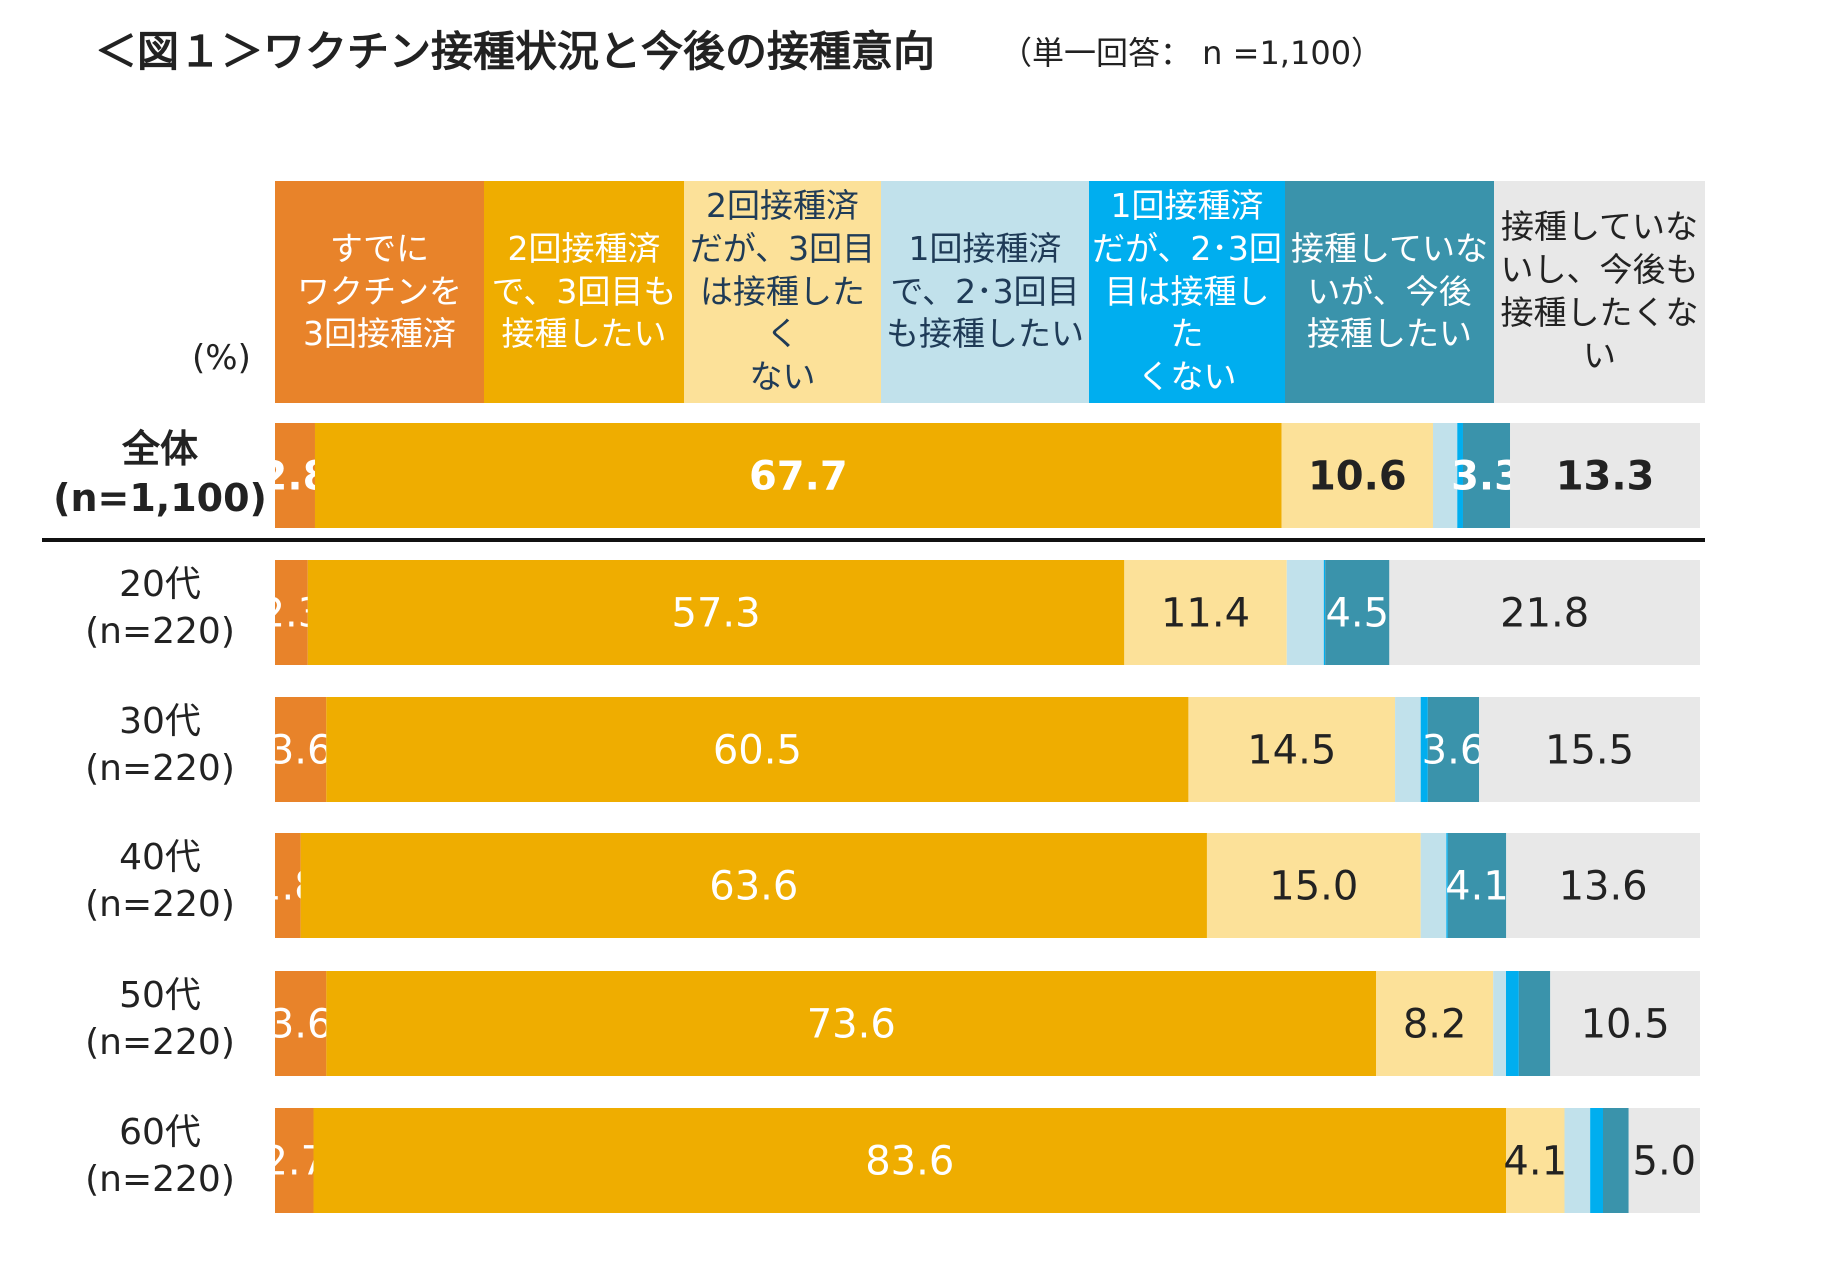 The width and height of the screenshot is (1839, 1263). Describe the element at coordinates (160, 881) in the screenshot. I see `category-label: 40代 (n=220)` at that location.